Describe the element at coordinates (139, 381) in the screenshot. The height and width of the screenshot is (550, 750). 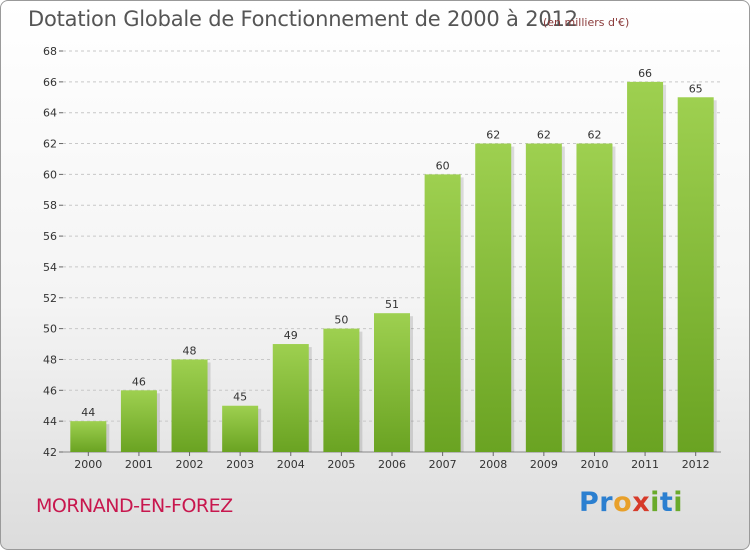
I see `bar-value-label: 46` at that location.